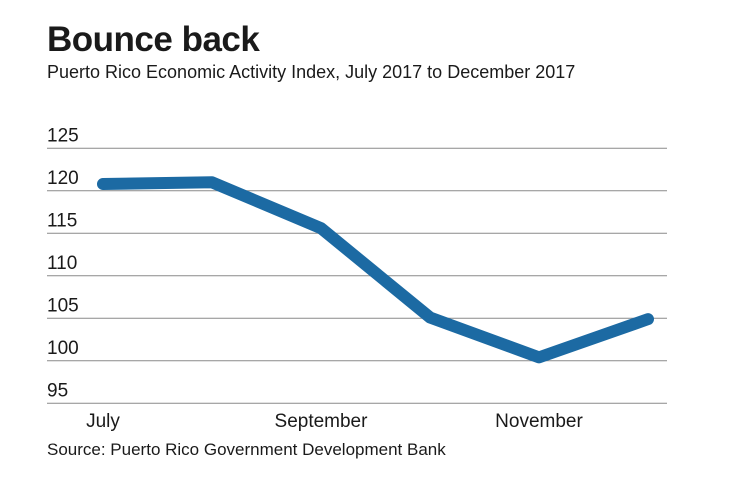 Image resolution: width=740 pixels, height=482 pixels. I want to click on y-tick-label: 100, so click(63, 348).